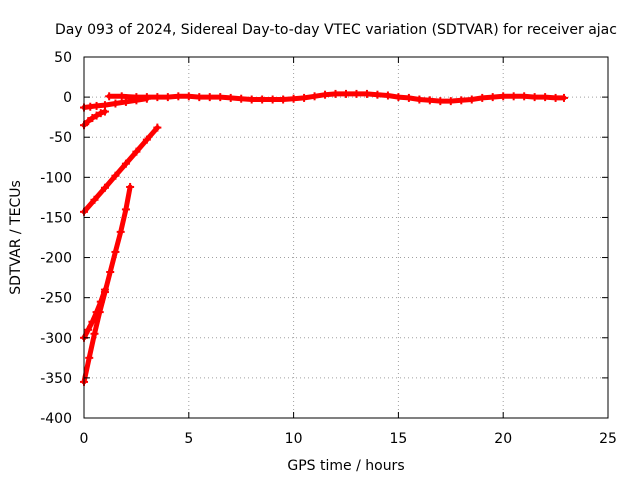  I want to click on x-axis-title: GPS time / hours, so click(345, 466).